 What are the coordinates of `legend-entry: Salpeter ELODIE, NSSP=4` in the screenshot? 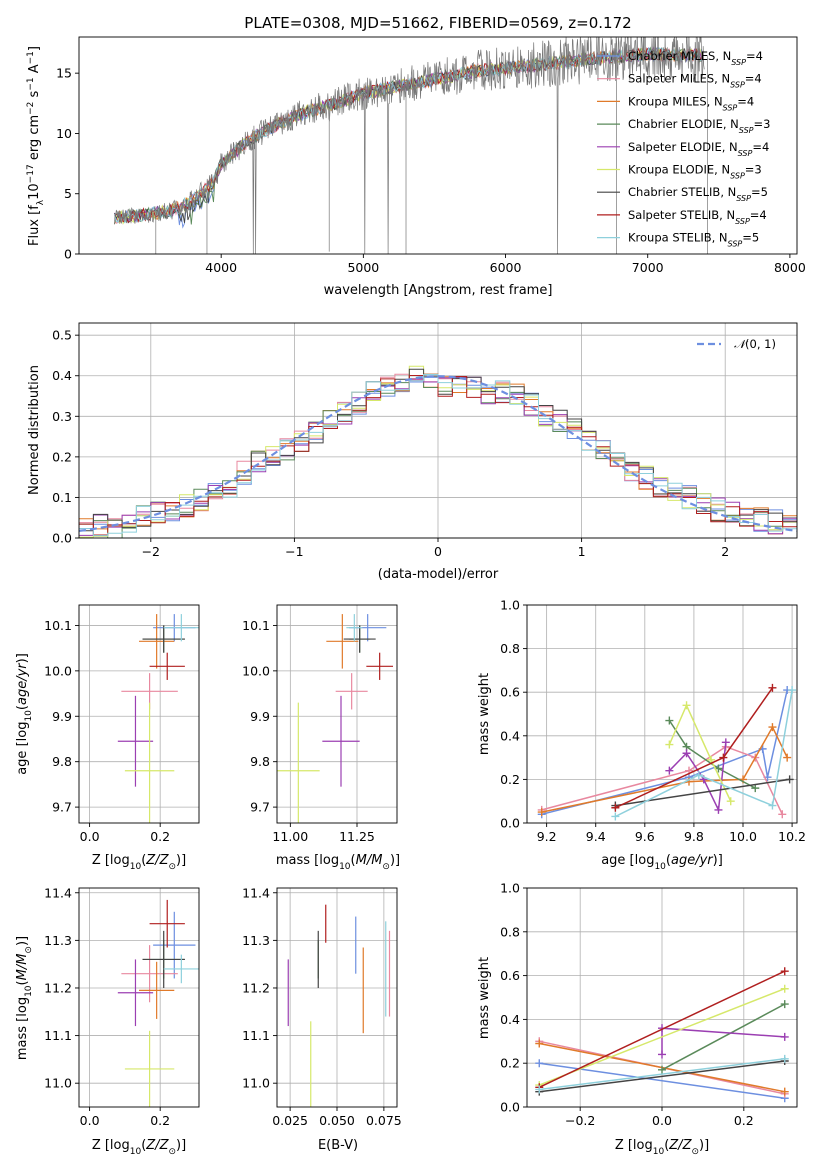 It's located at (698, 149).